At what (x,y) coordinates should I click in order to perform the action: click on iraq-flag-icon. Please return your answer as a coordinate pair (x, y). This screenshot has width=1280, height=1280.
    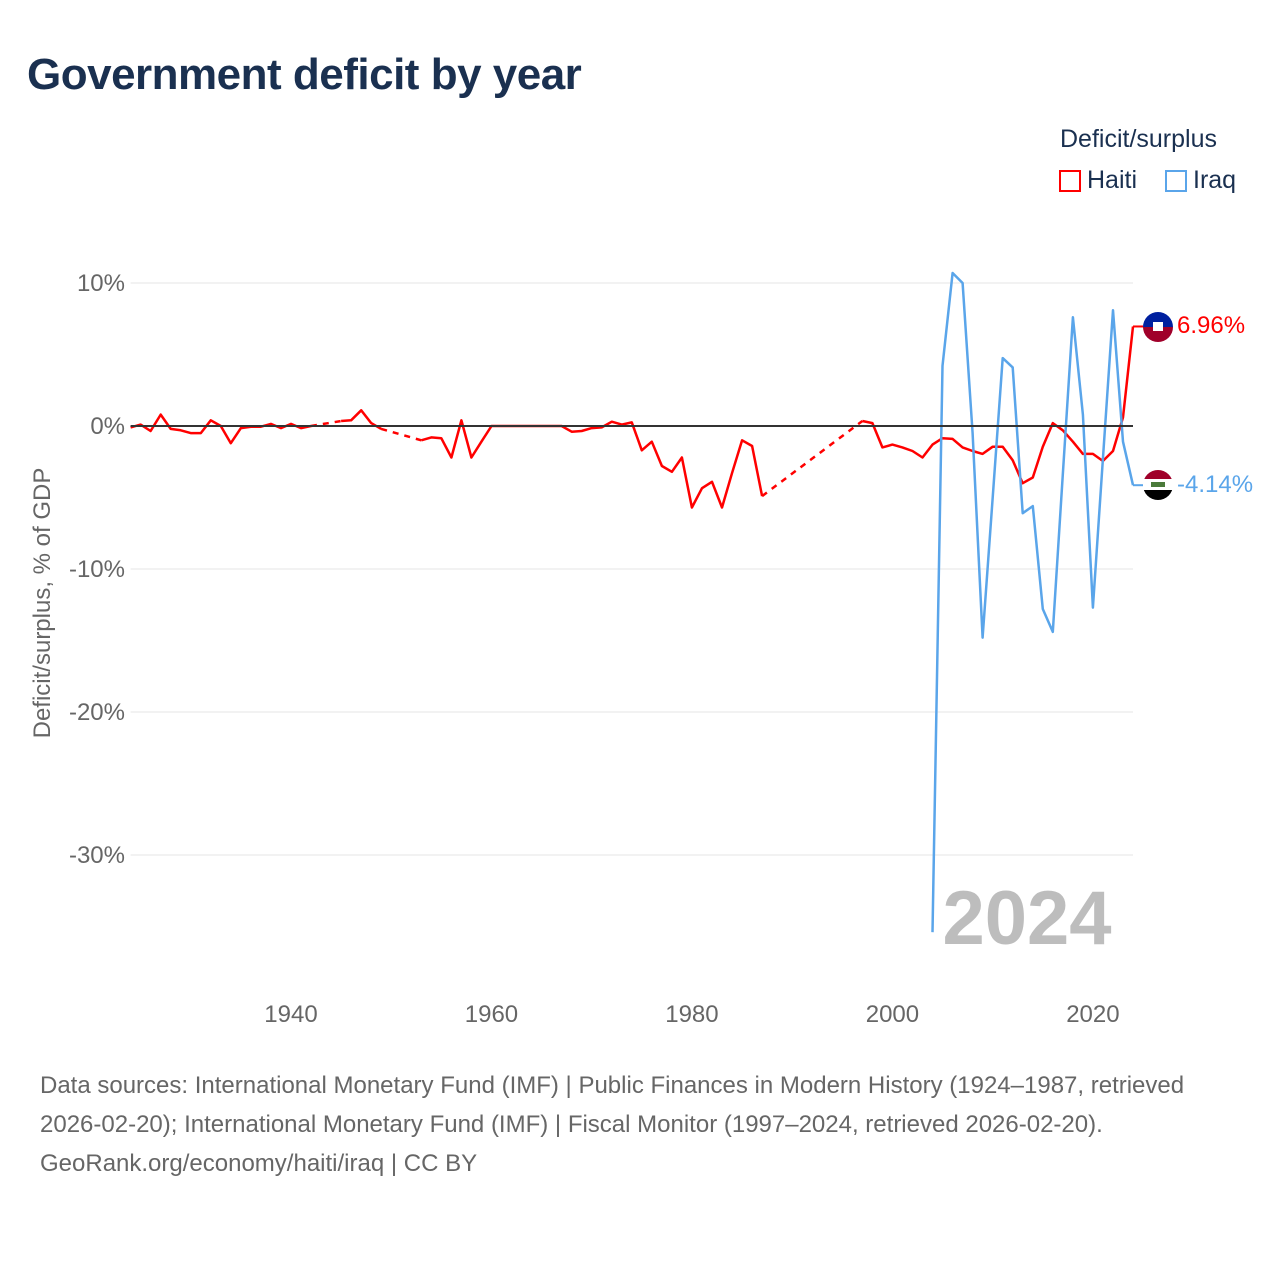
    Looking at the image, I should click on (1158, 485).